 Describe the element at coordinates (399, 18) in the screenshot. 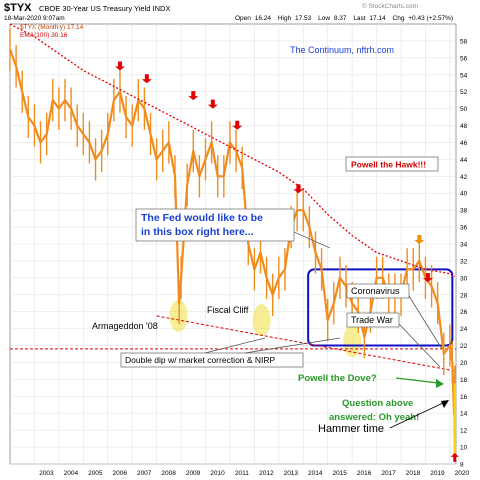

I see `chg-label: Chg` at that location.